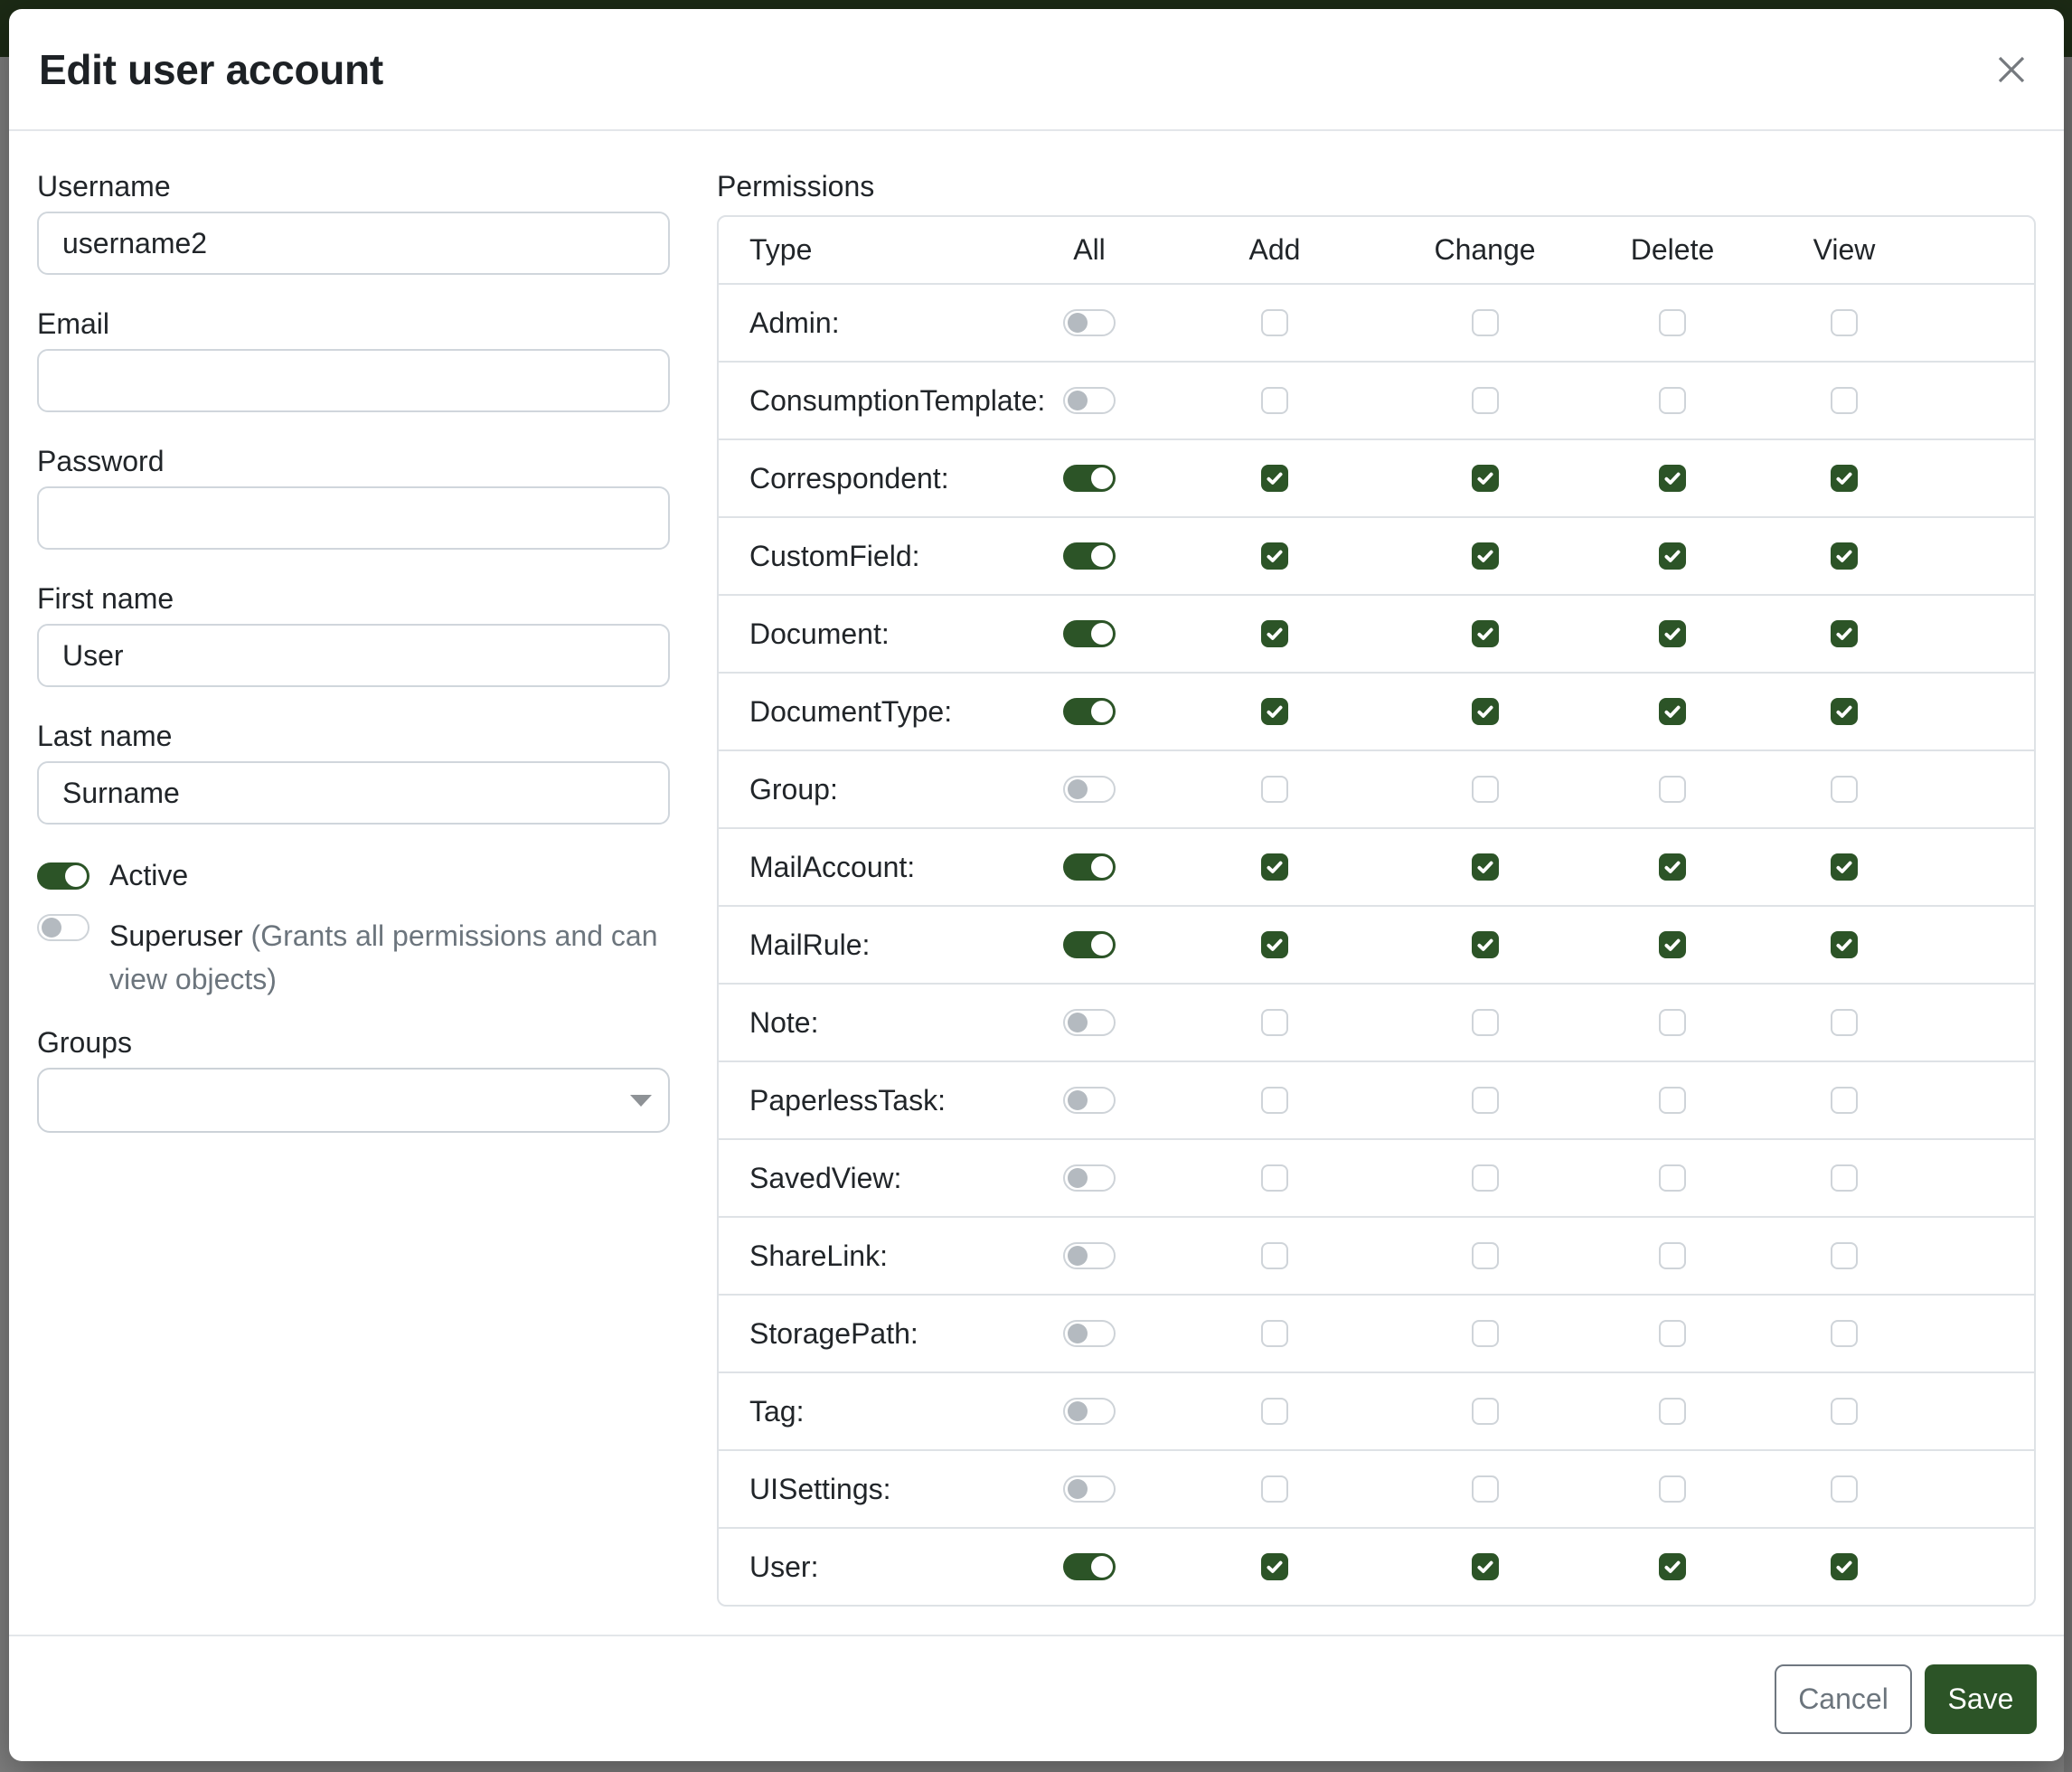 The width and height of the screenshot is (2072, 1772). What do you see at coordinates (810, 944) in the screenshot?
I see `permission-type-label: MailRule:` at bounding box center [810, 944].